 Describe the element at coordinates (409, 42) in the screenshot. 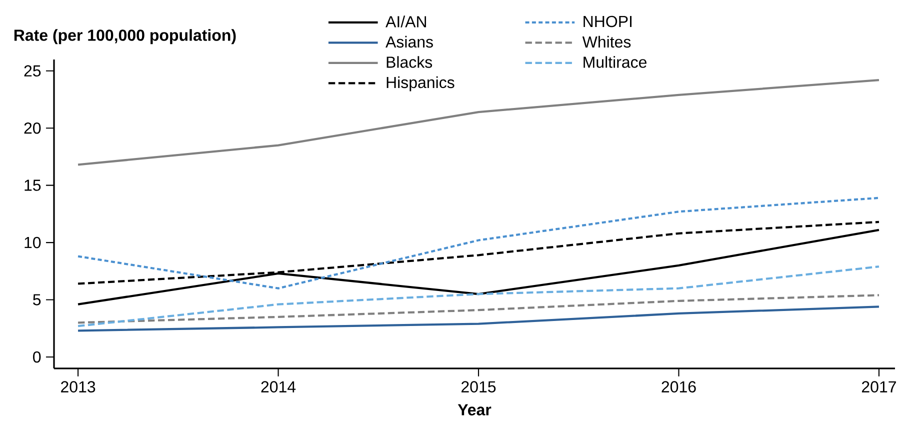

I see `legend-label: Asians` at that location.